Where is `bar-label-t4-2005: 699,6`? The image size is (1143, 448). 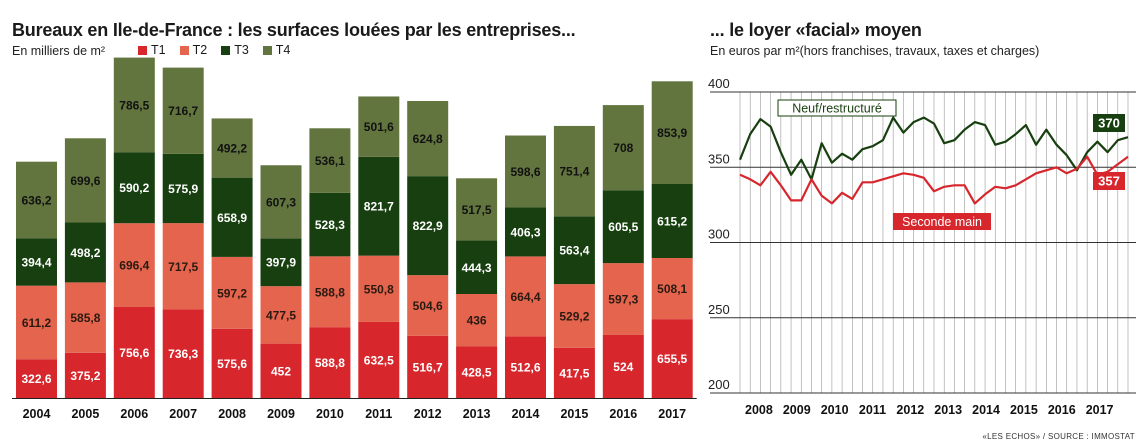
bar-label-t4-2005: 699,6 is located at coordinates (85, 181).